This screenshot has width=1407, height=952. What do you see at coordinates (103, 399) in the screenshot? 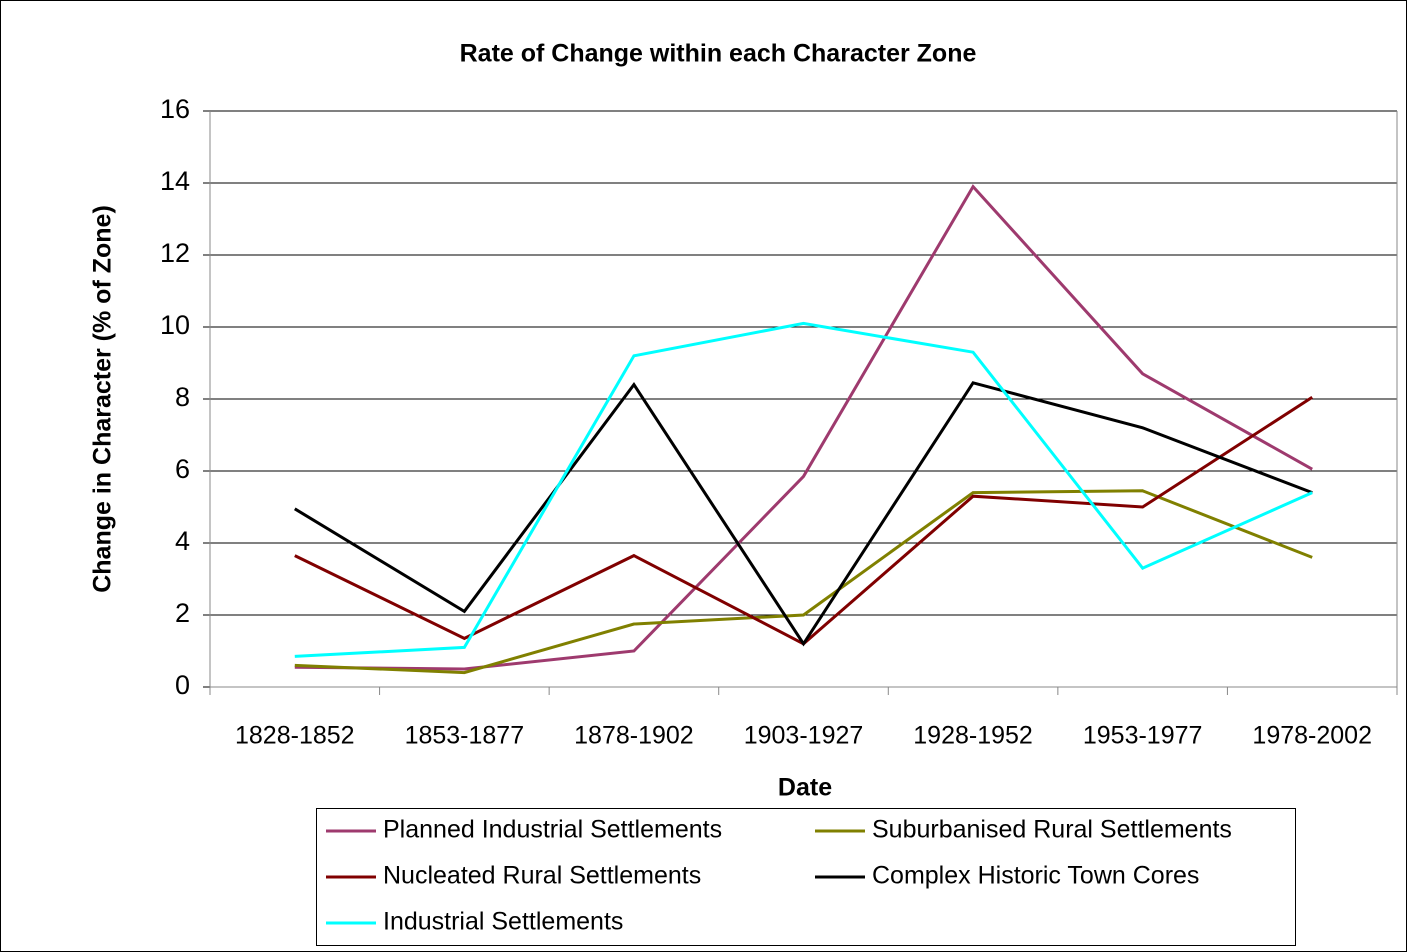
I see `y-axis-label: Change in Character (% of Zone)` at bounding box center [103, 399].